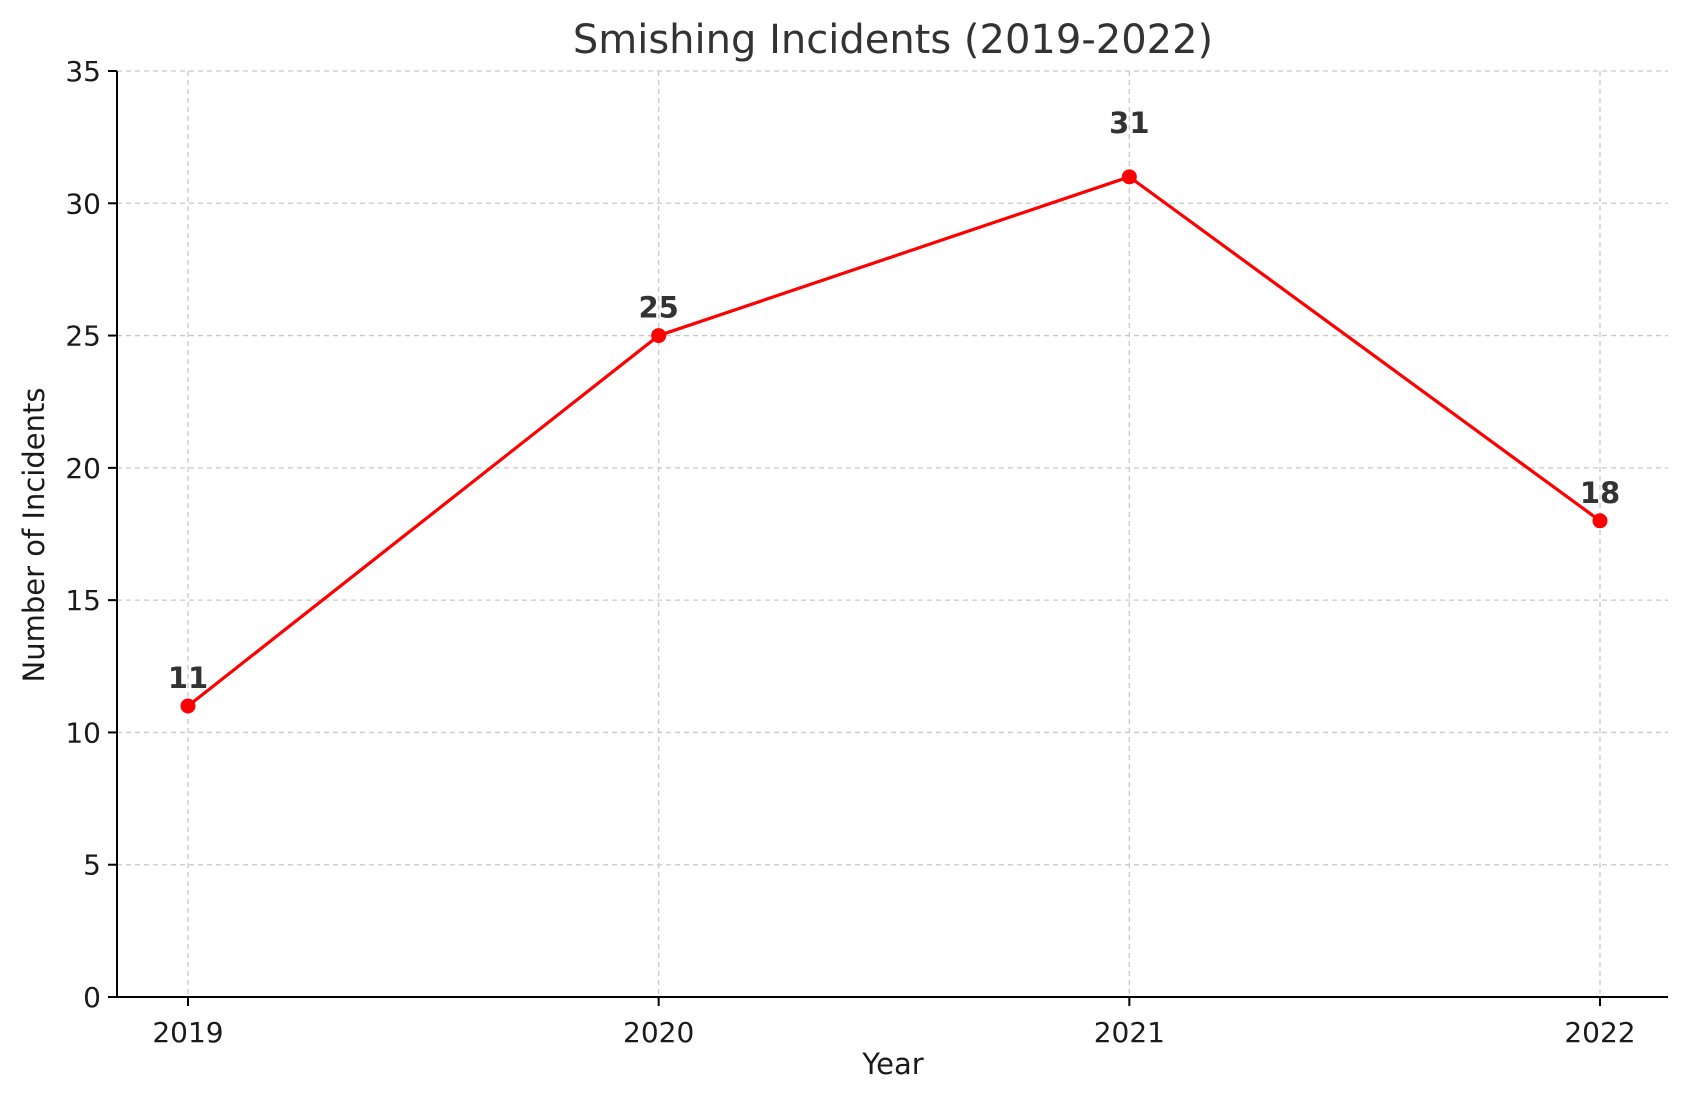 This screenshot has height=1101, width=1686. I want to click on x-tick-label: 2020, so click(658, 1032).